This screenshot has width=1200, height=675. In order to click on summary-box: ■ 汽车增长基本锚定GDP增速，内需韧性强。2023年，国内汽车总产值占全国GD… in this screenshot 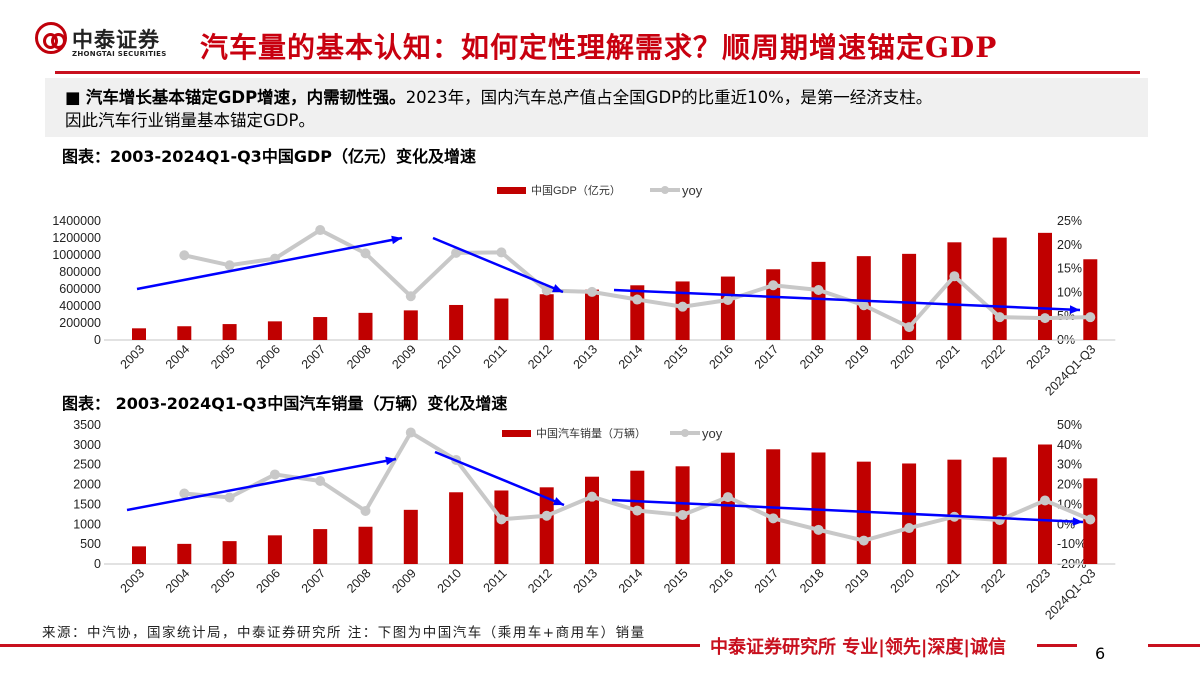, I will do `click(596, 107)`.